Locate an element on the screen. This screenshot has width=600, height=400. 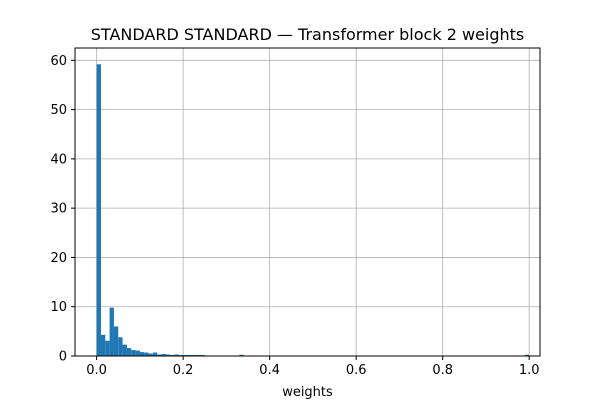
y-tick-label: 60 is located at coordinates (58, 61).